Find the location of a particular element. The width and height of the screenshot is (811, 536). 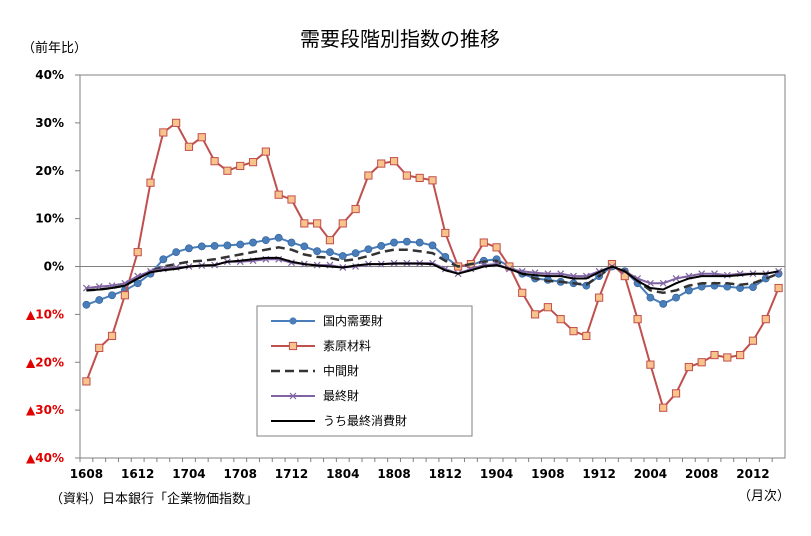

y-tick-label: ▲40% is located at coordinates (45, 458).